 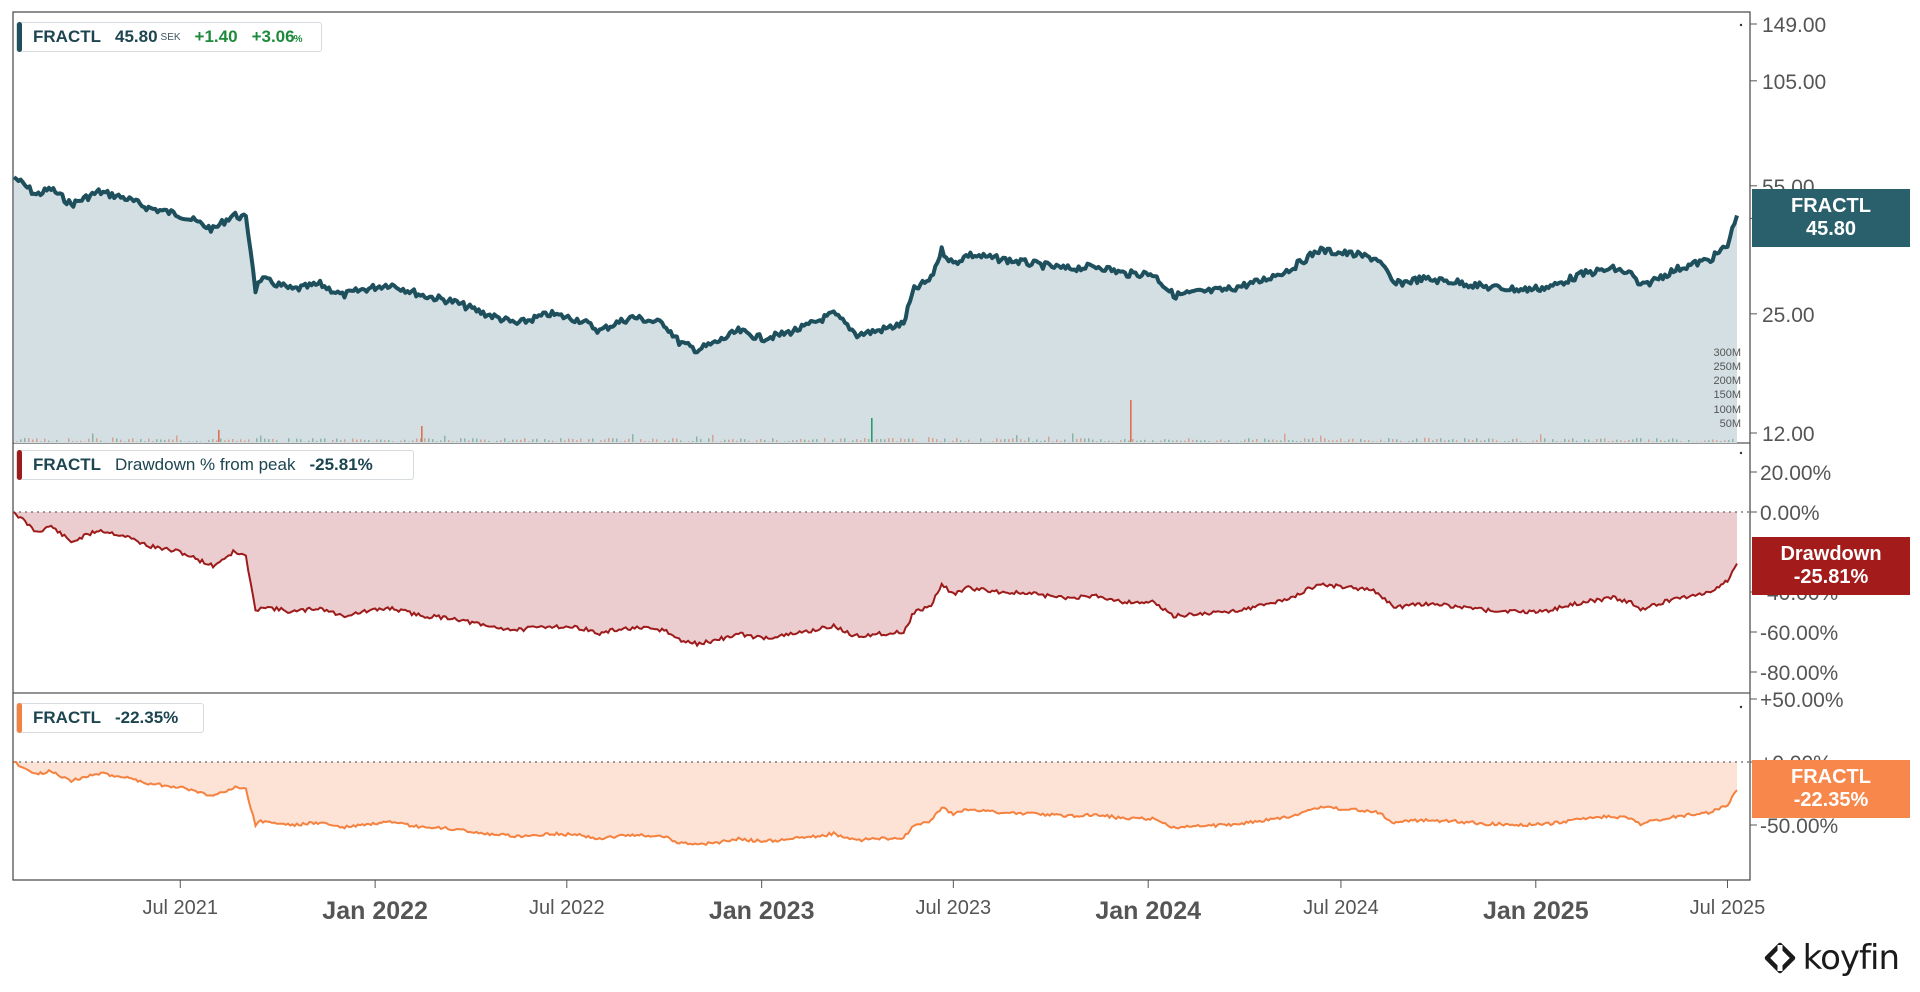 What do you see at coordinates (1799, 826) in the screenshot?
I see `return-axis-label: -50.00%` at bounding box center [1799, 826].